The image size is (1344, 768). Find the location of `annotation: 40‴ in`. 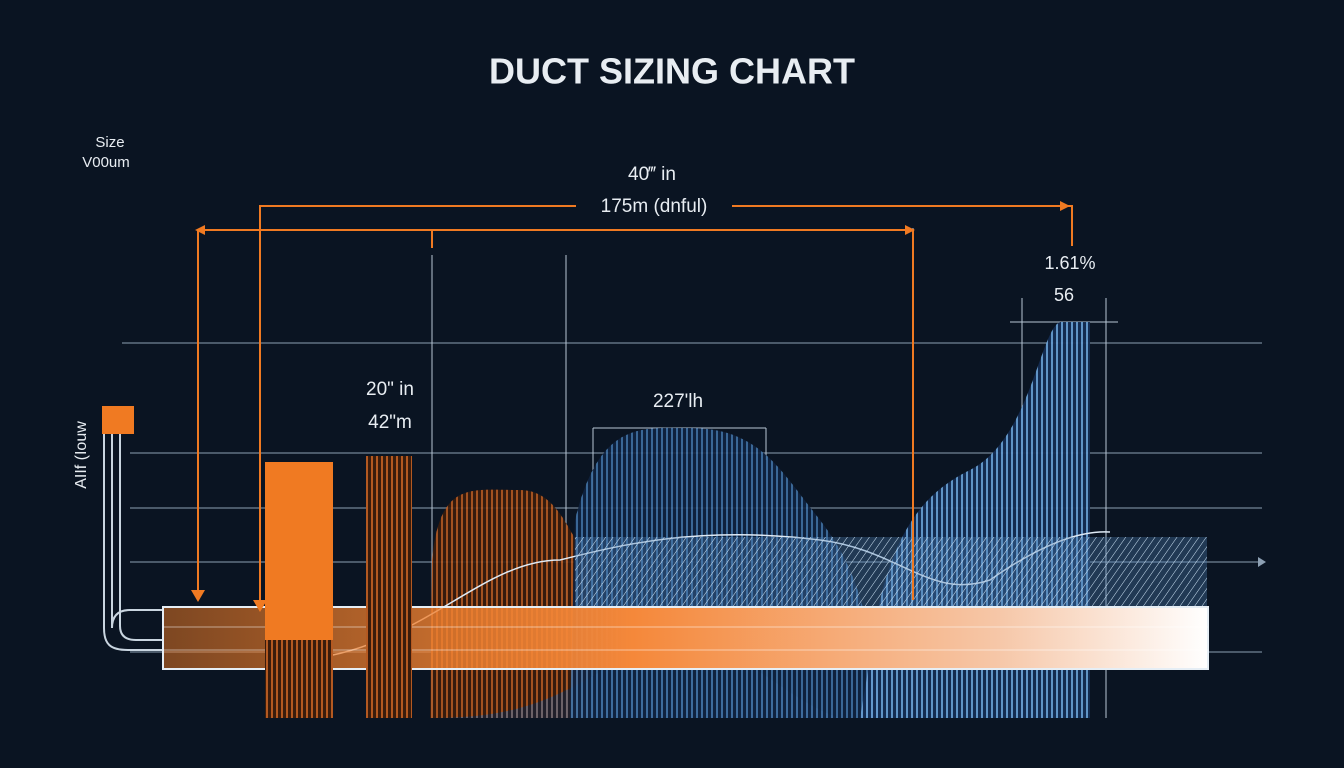

annotation: 40‴ in is located at coordinates (652, 174).